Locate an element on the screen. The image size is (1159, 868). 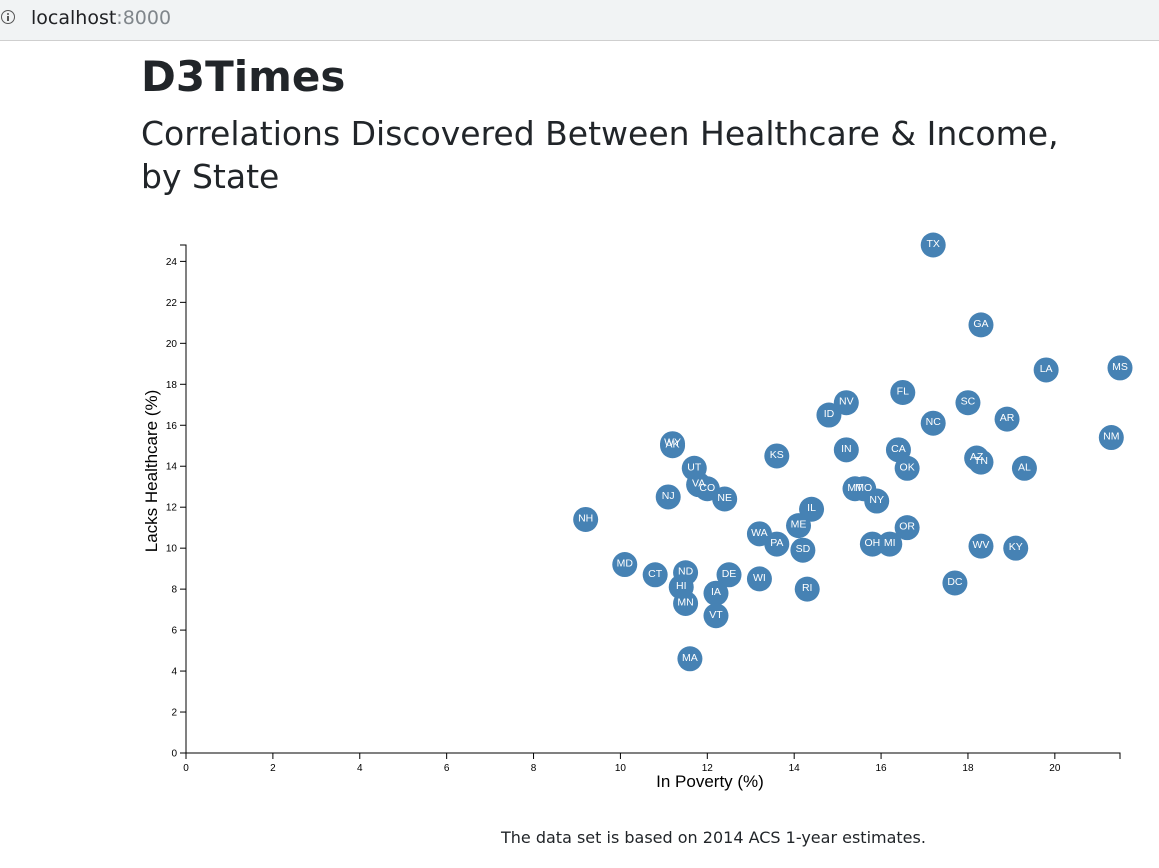
state-point-oh is located at coordinates (872, 544).